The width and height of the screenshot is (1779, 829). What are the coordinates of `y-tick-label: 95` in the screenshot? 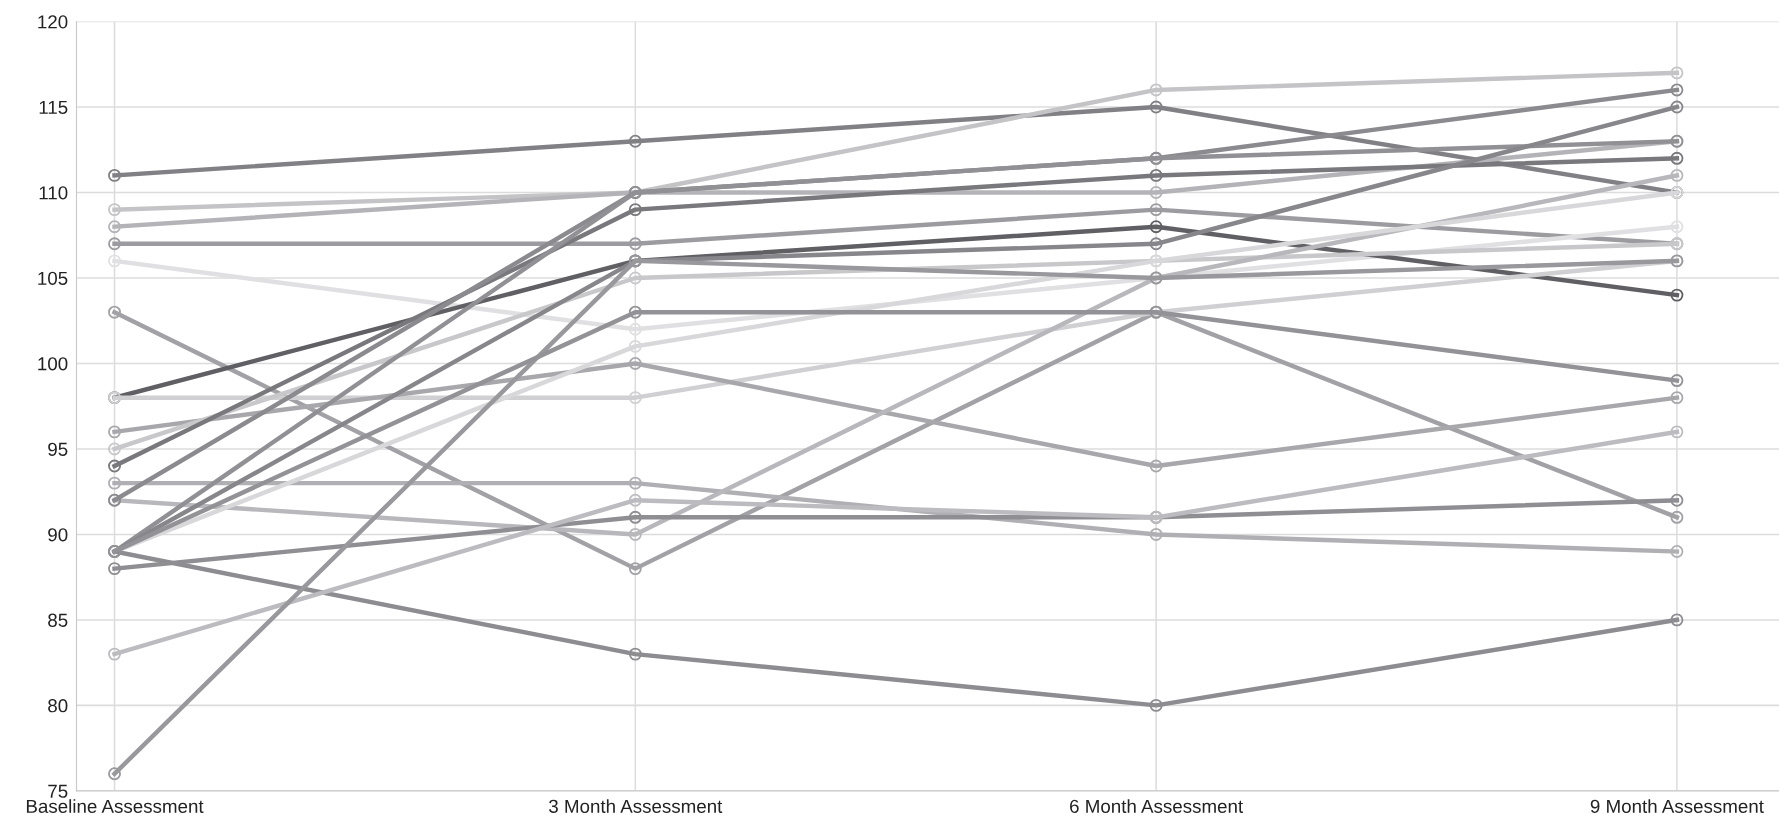 It's located at (58, 449).